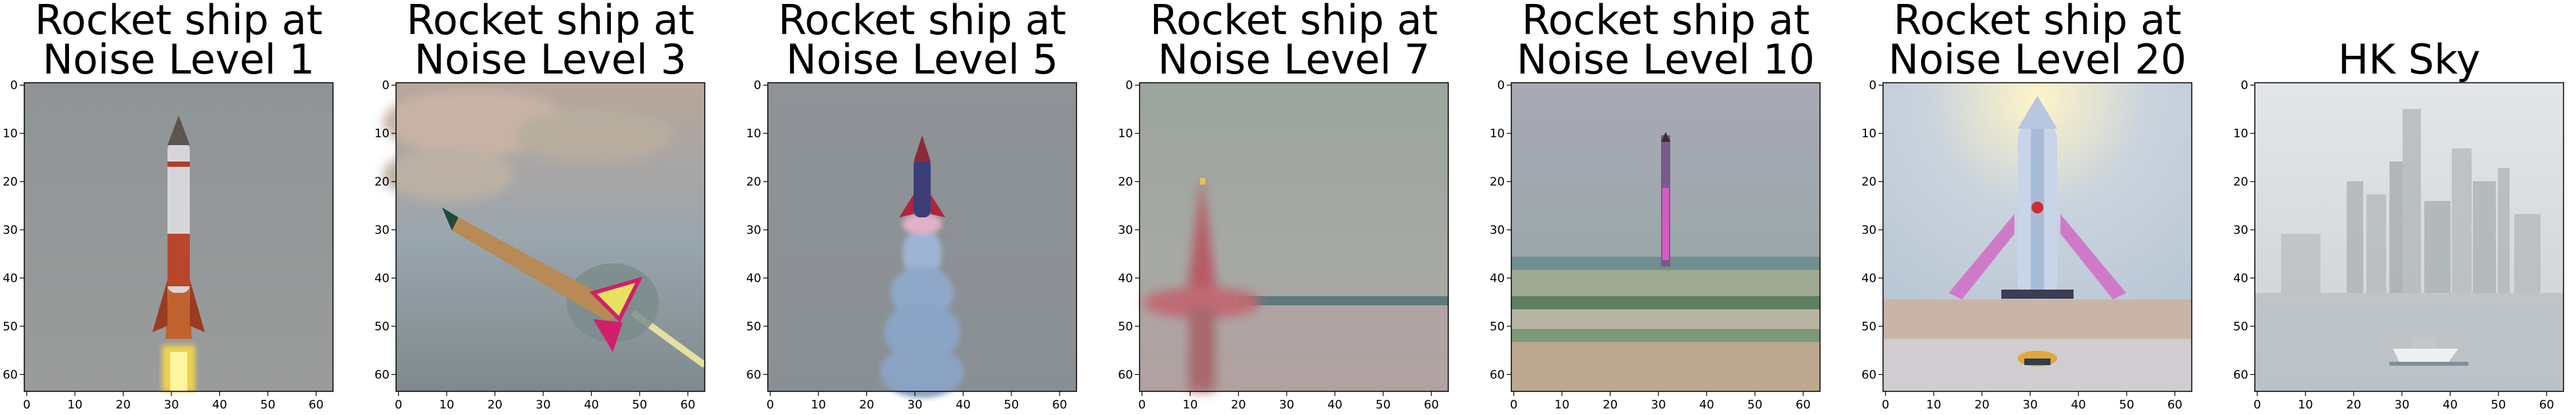 The height and width of the screenshot is (415, 2576). Describe the element at coordinates (1294, 283) in the screenshot. I see `sea-illustration` at that location.